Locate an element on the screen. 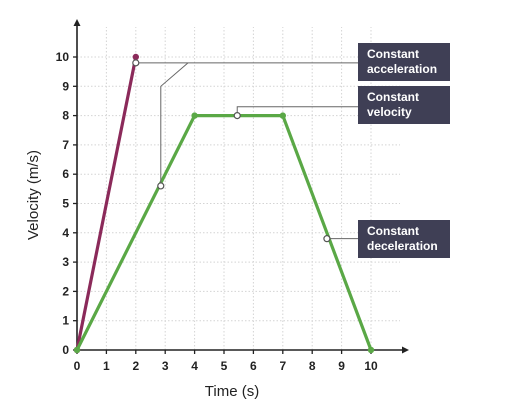 The height and width of the screenshot is (419, 518). x-tick-label-6: 6 is located at coordinates (253, 366).